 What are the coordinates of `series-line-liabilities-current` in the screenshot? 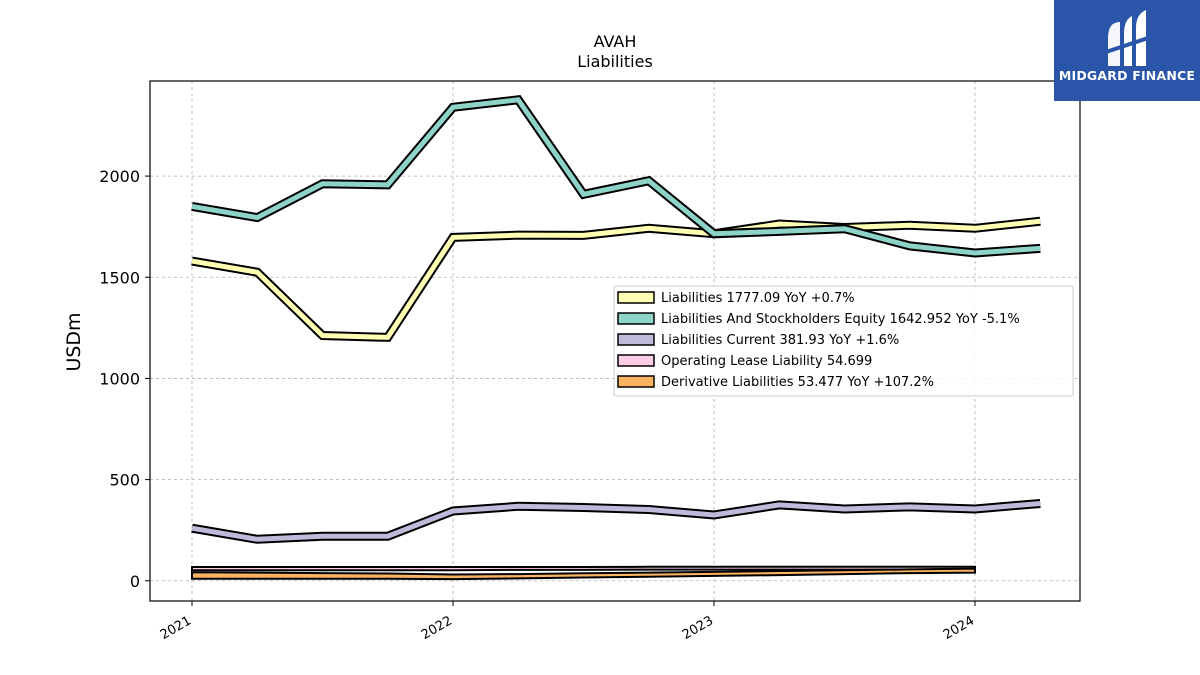 It's located at (616, 521).